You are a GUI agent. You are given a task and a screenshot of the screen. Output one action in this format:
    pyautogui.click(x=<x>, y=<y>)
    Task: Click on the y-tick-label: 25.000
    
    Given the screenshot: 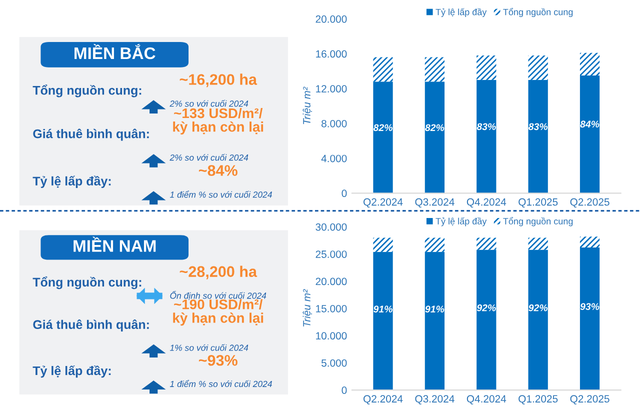 What is the action you would take?
    pyautogui.click(x=331, y=254)
    